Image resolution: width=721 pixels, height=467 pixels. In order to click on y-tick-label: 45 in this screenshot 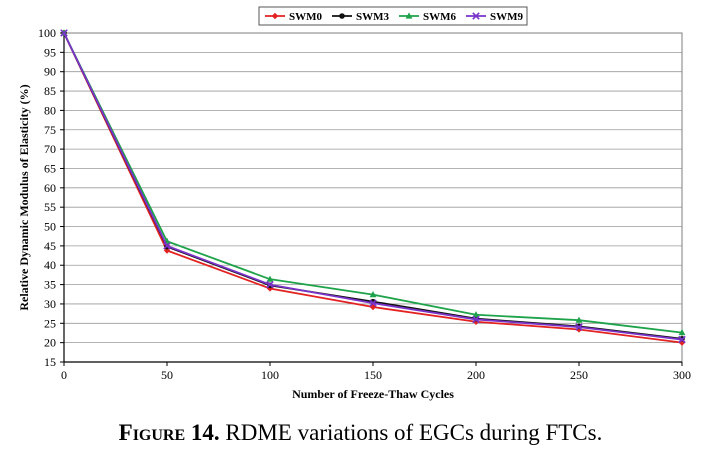, I will do `click(50, 246)`.